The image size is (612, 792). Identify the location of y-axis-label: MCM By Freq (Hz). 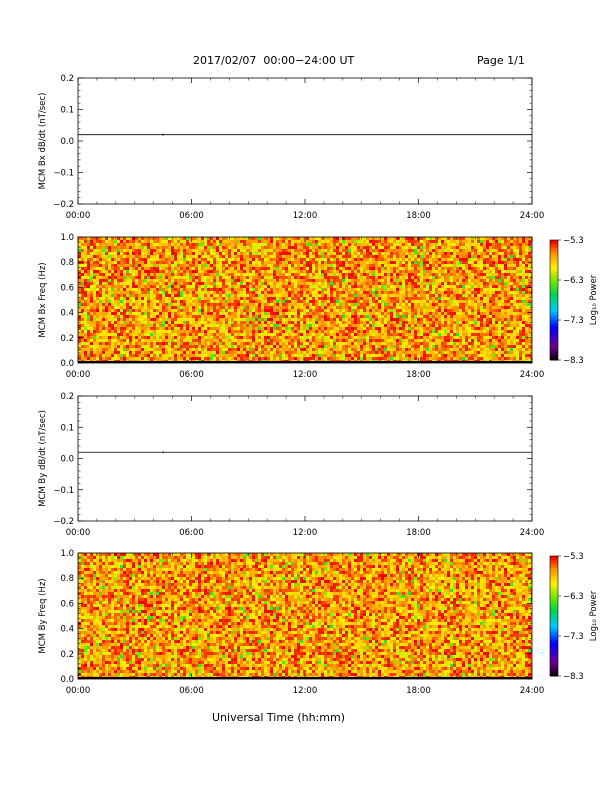
(43, 615).